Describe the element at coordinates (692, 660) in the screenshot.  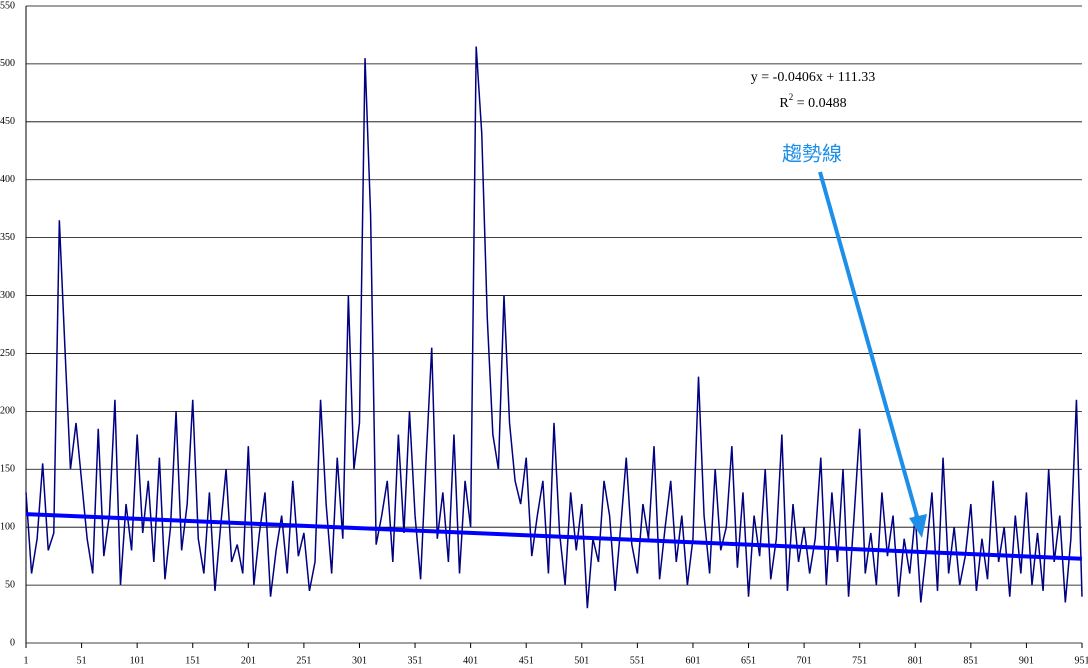
I see `x-tick-label: 601` at that location.